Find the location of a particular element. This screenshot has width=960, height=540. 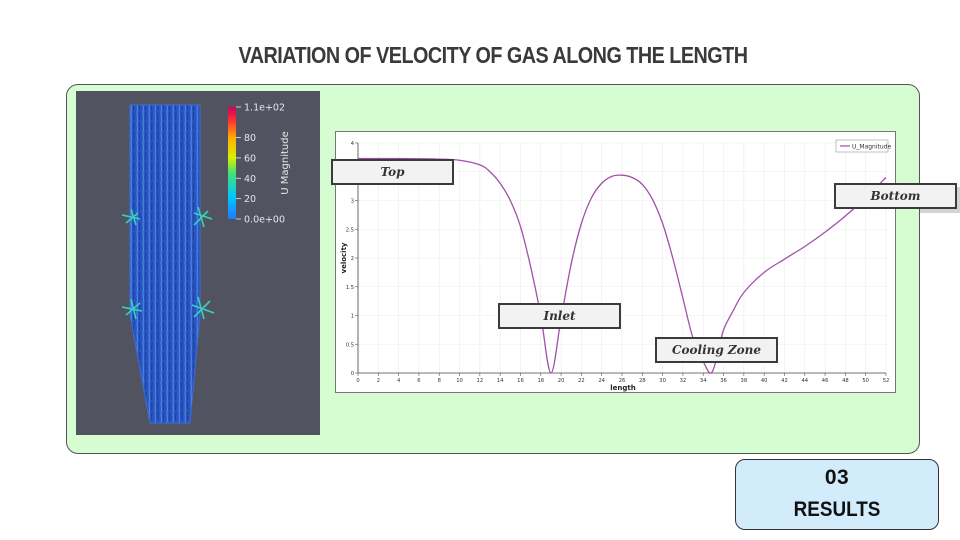

y-tick-label: 0 is located at coordinates (352, 374).